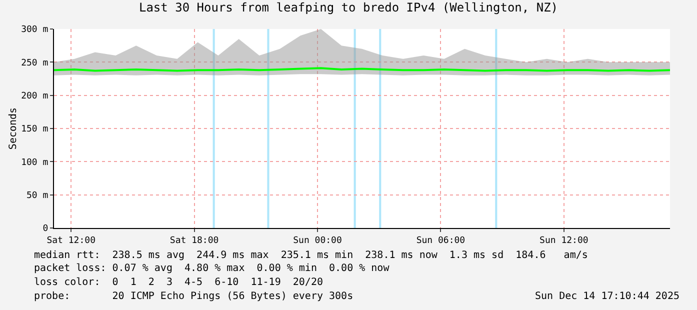 This screenshot has height=310, width=697. What do you see at coordinates (71, 241) in the screenshot?
I see `x-tick-label: Sat 12:00` at bounding box center [71, 241].